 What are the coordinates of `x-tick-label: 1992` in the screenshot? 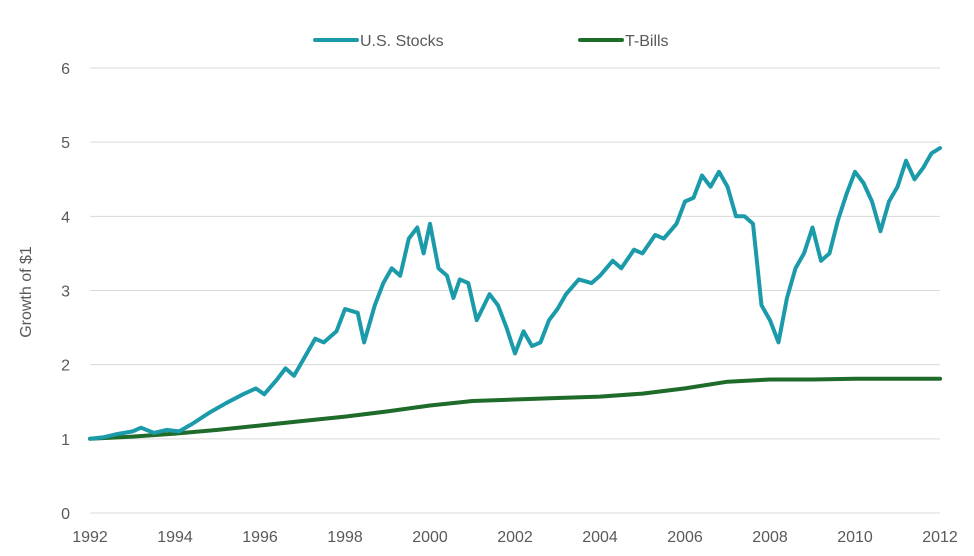 It's located at (90, 537).